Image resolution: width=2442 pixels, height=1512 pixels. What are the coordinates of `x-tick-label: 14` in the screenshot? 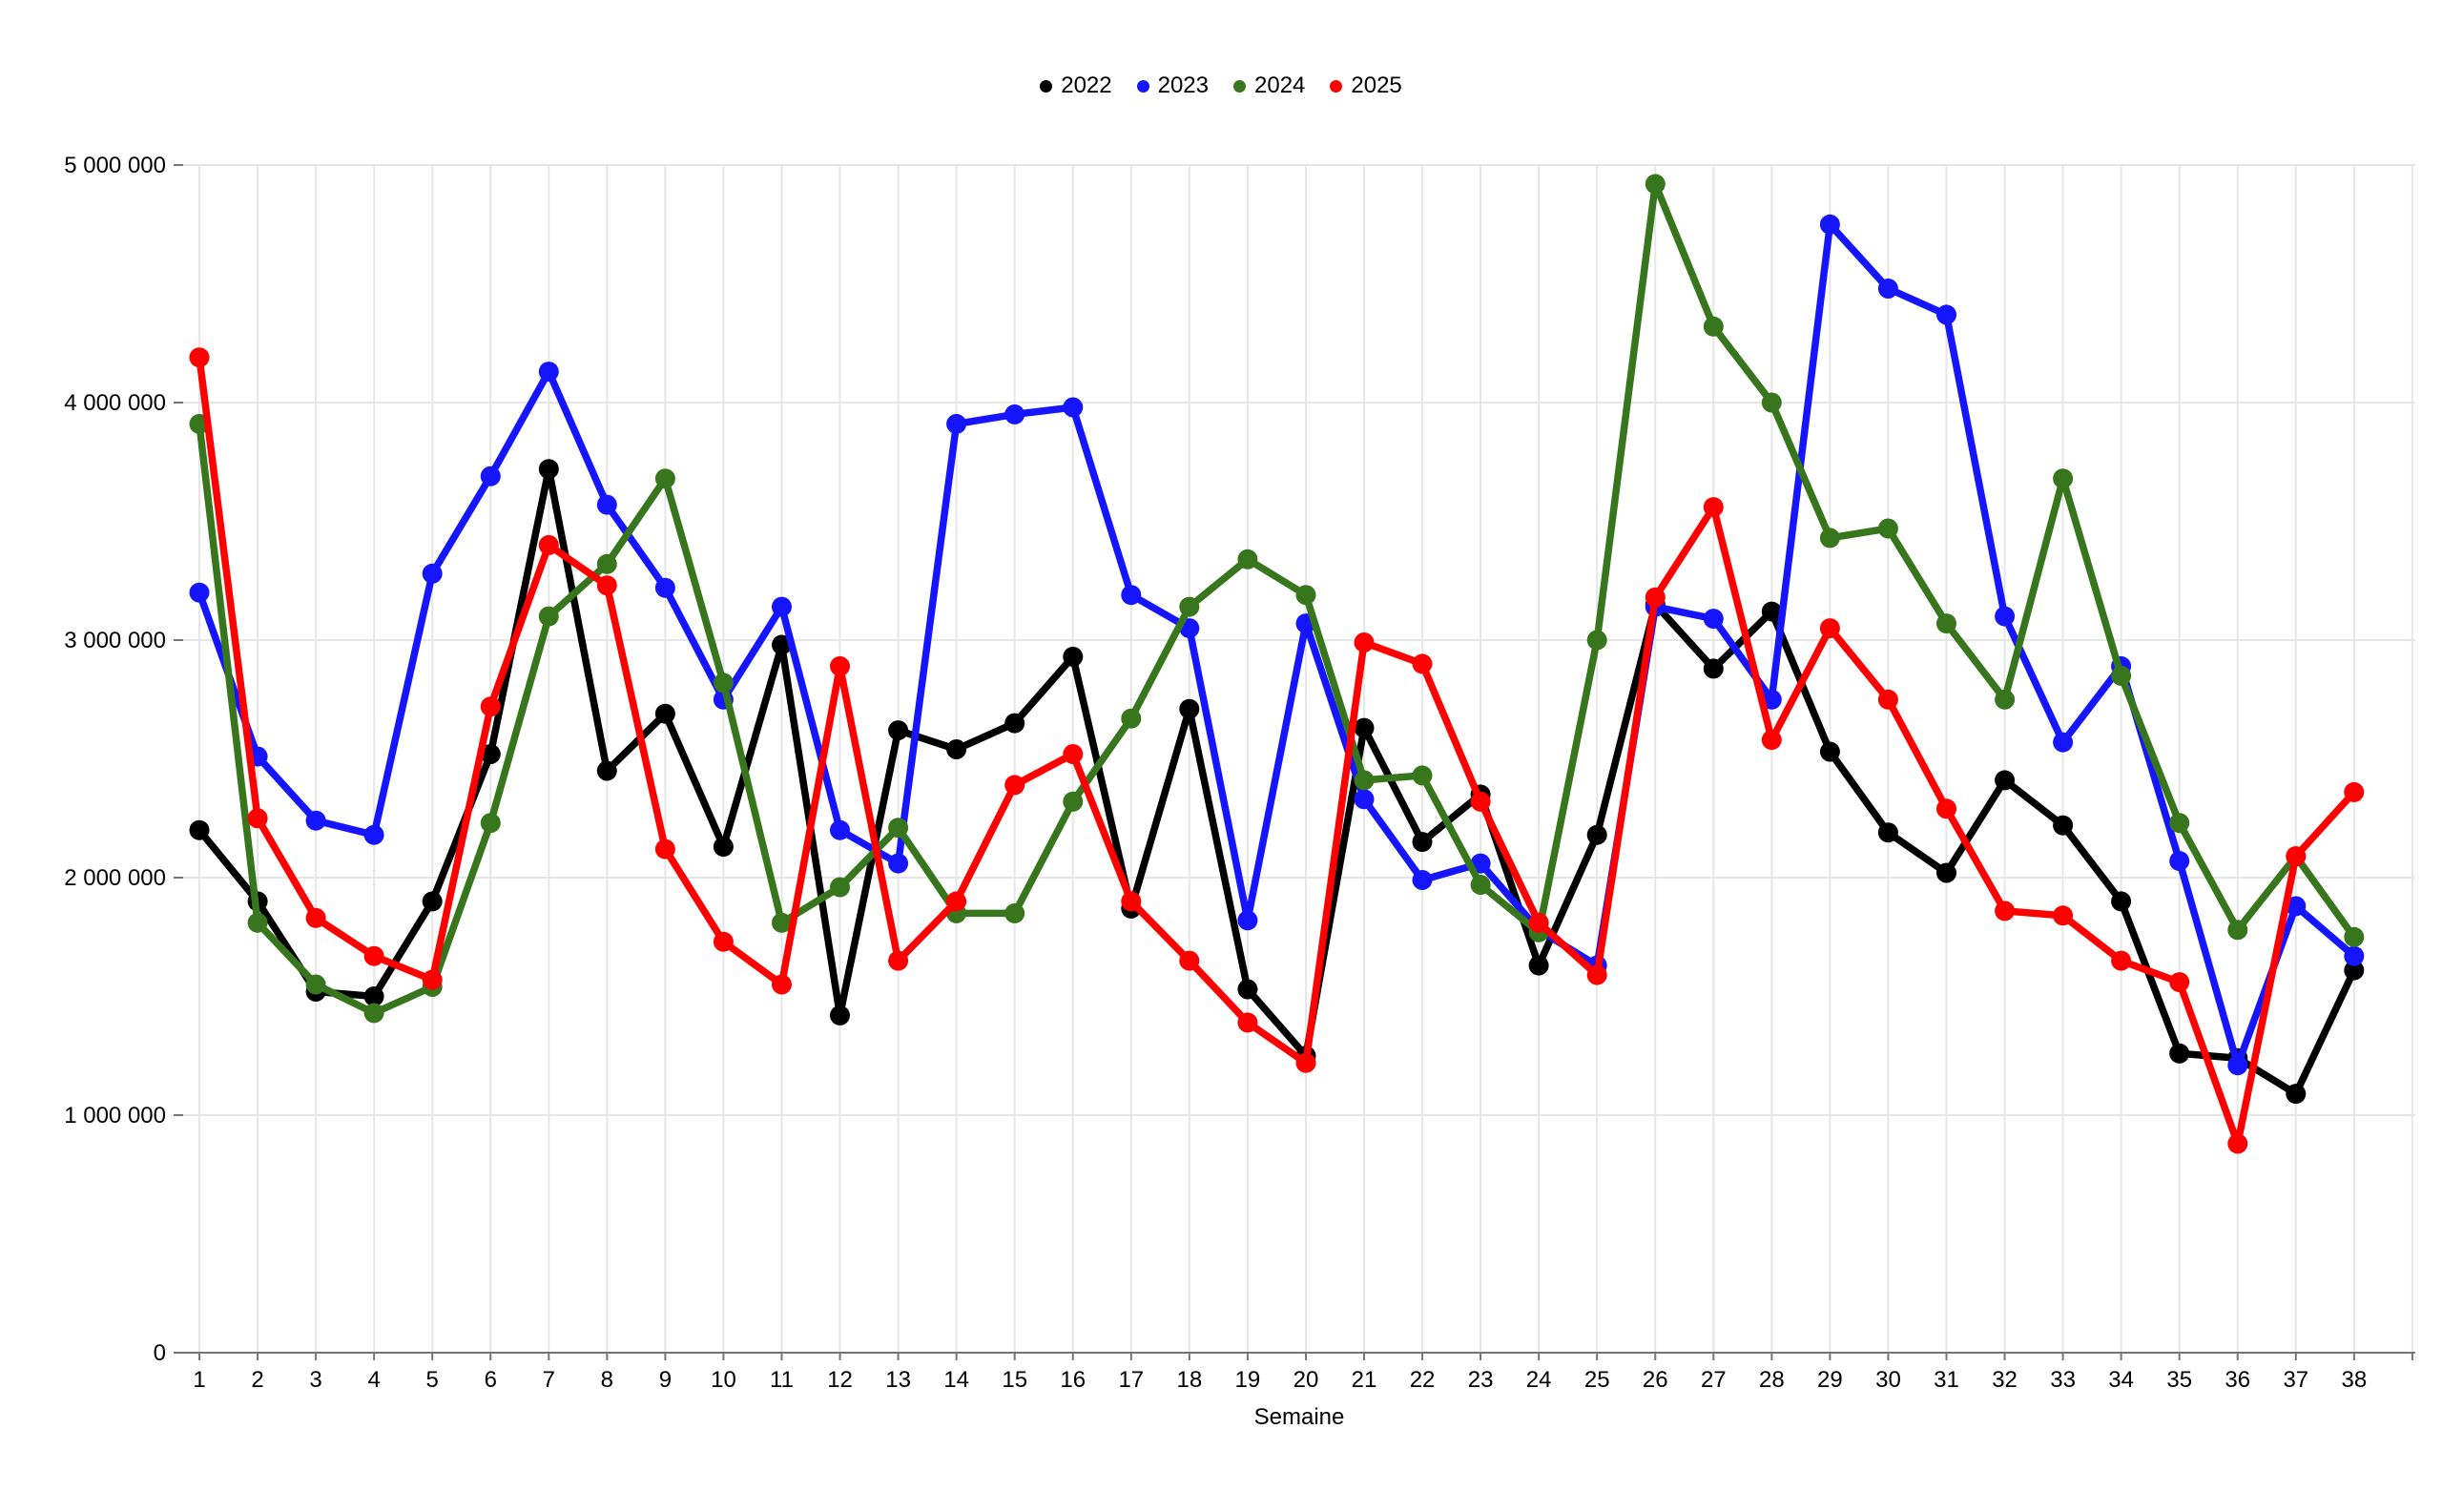 It's located at (956, 1380).